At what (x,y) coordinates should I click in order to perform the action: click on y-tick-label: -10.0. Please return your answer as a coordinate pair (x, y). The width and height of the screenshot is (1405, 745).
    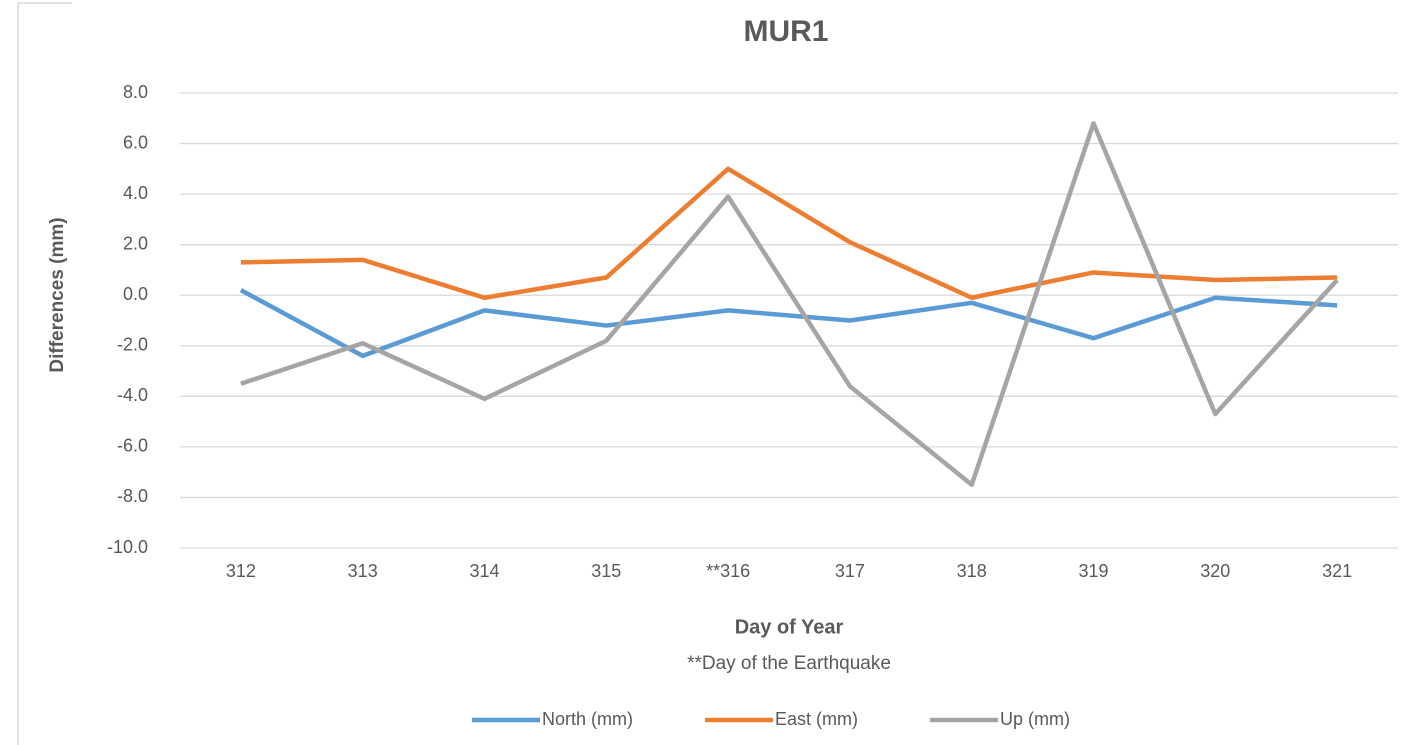
    Looking at the image, I should click on (127, 547).